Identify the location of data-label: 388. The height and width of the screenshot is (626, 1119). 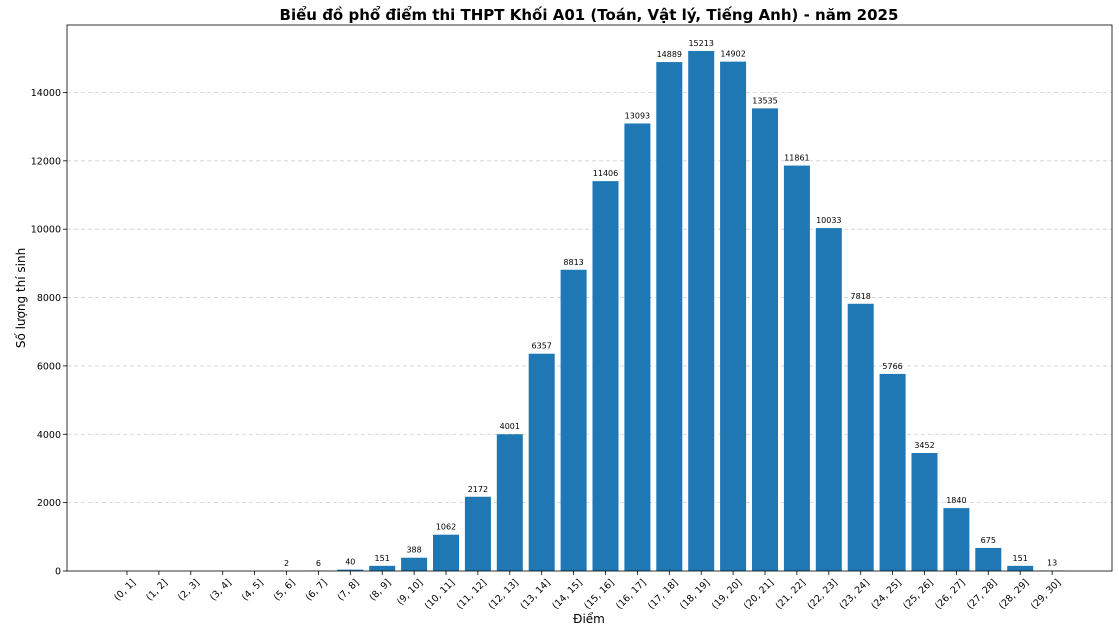
(413, 550).